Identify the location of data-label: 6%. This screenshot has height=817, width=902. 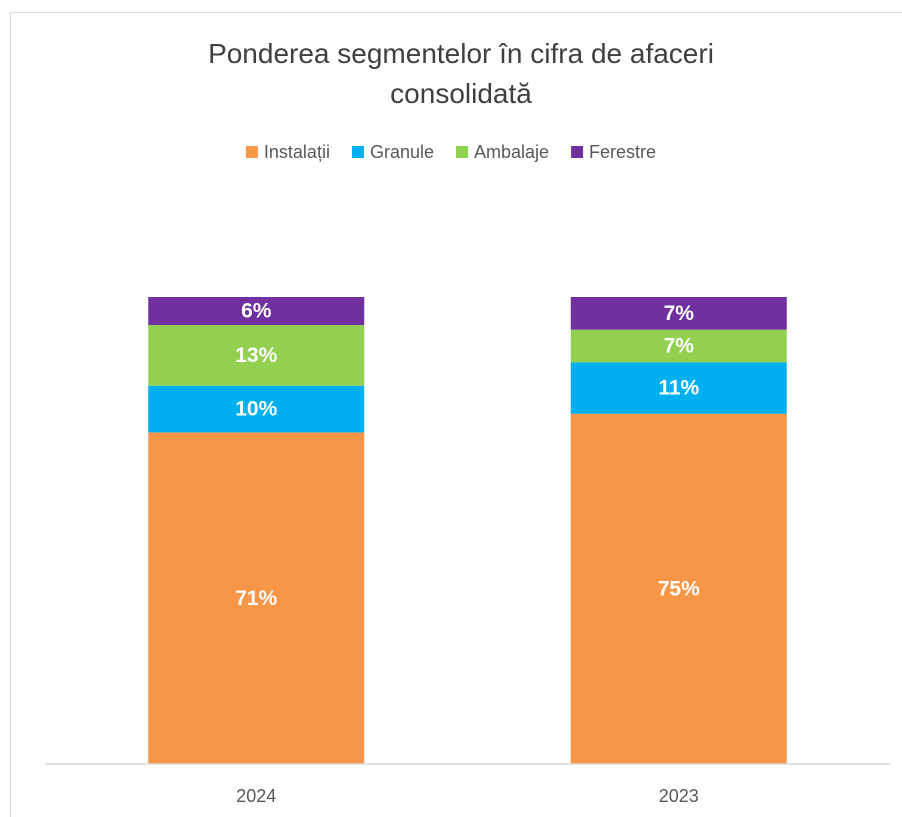
(256, 311).